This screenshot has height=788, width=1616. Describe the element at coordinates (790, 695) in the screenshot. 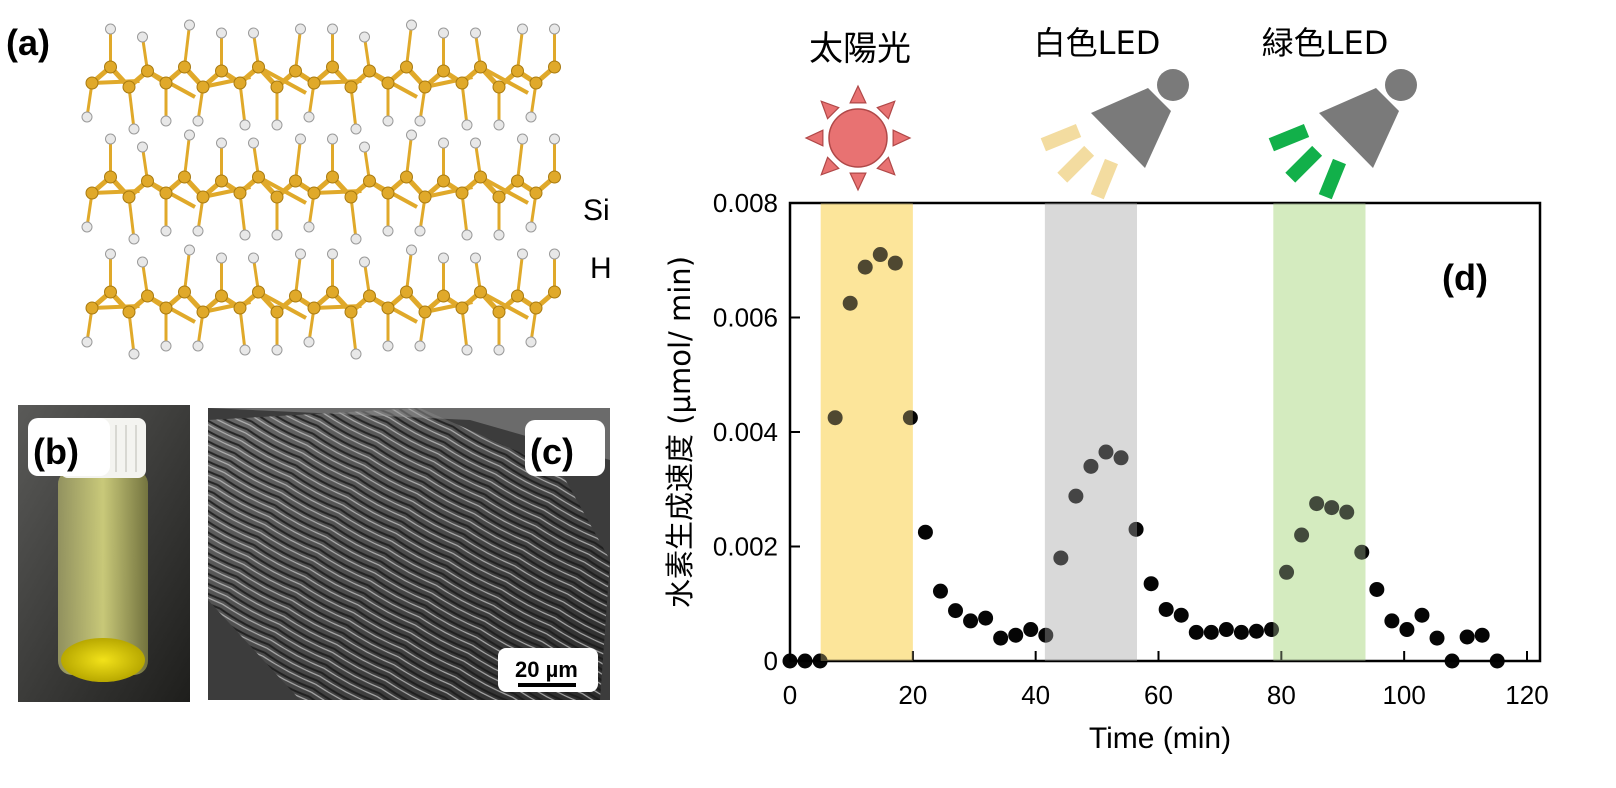

I see `x-tick-label: 0` at that location.